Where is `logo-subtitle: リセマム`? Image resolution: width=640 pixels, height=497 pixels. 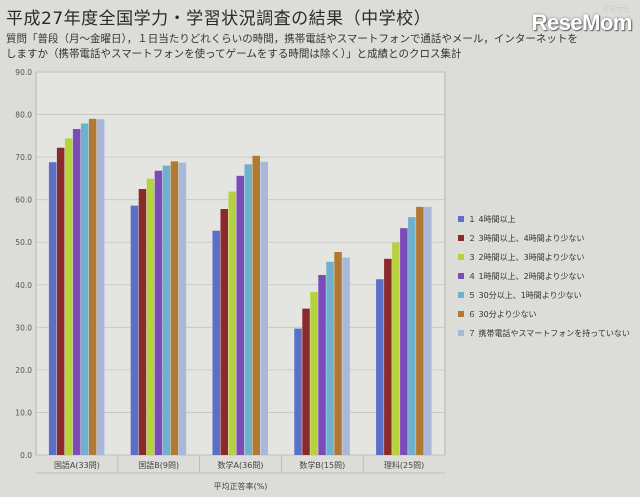 logo-subtitle: リセマム is located at coordinates (616, 9).